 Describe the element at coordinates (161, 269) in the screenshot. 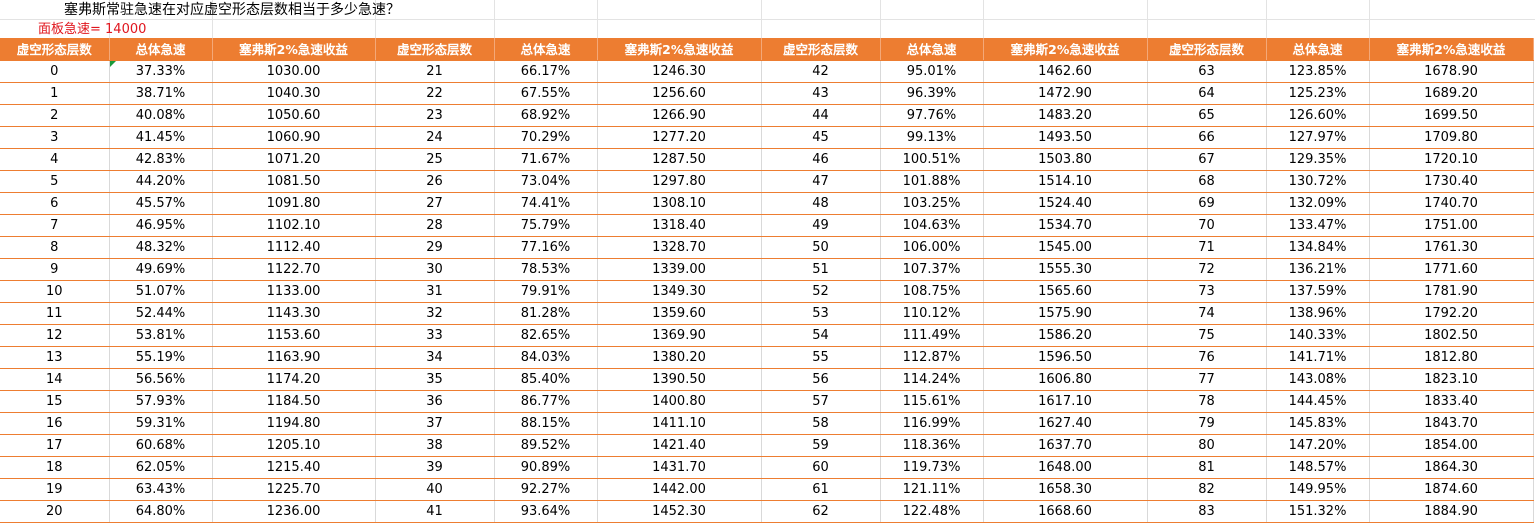

I see `table-cell: 49.69%` at that location.